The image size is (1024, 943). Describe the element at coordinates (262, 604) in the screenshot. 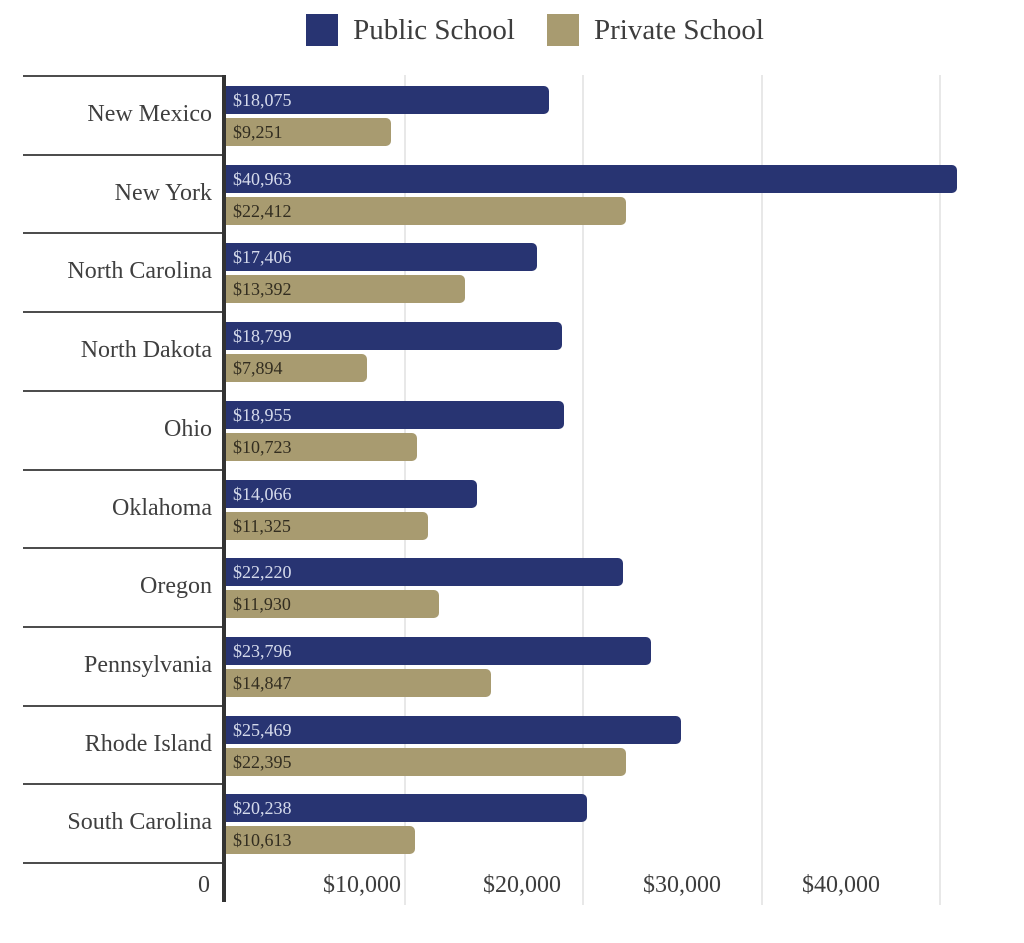

I see `bar-value-label: $11,930` at that location.